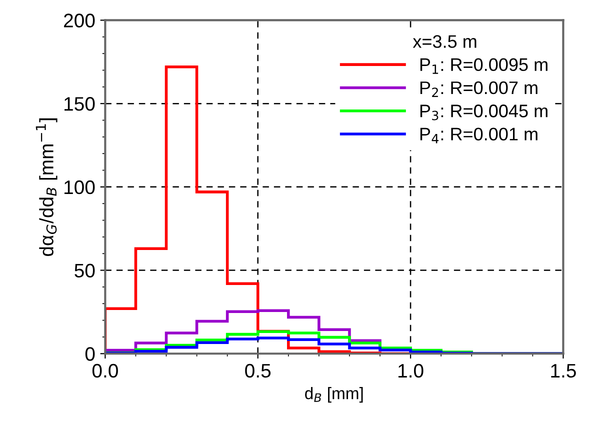 The width and height of the screenshot is (591, 421). Describe the element at coordinates (484, 66) in the screenshot. I see `legend-label: P$_{1}$: R=0.0095 m` at that location.